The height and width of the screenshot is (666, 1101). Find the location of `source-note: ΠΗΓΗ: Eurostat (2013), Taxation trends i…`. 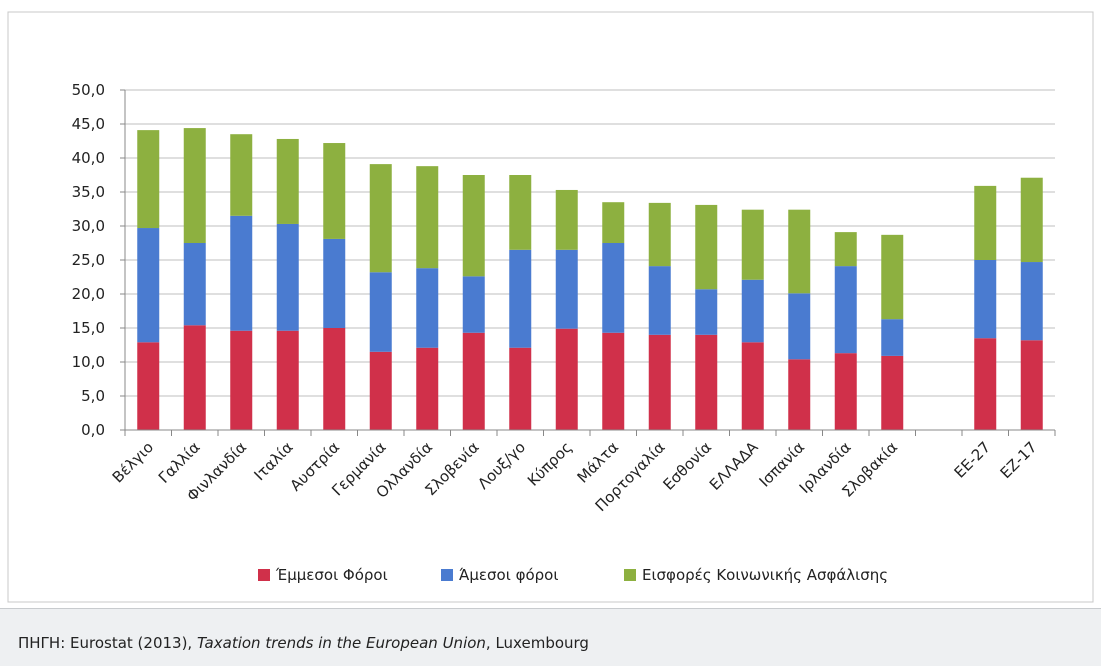

source-note: ΠΗΓΗ: Eurostat (2013), Taxation trends i… is located at coordinates (550, 637).